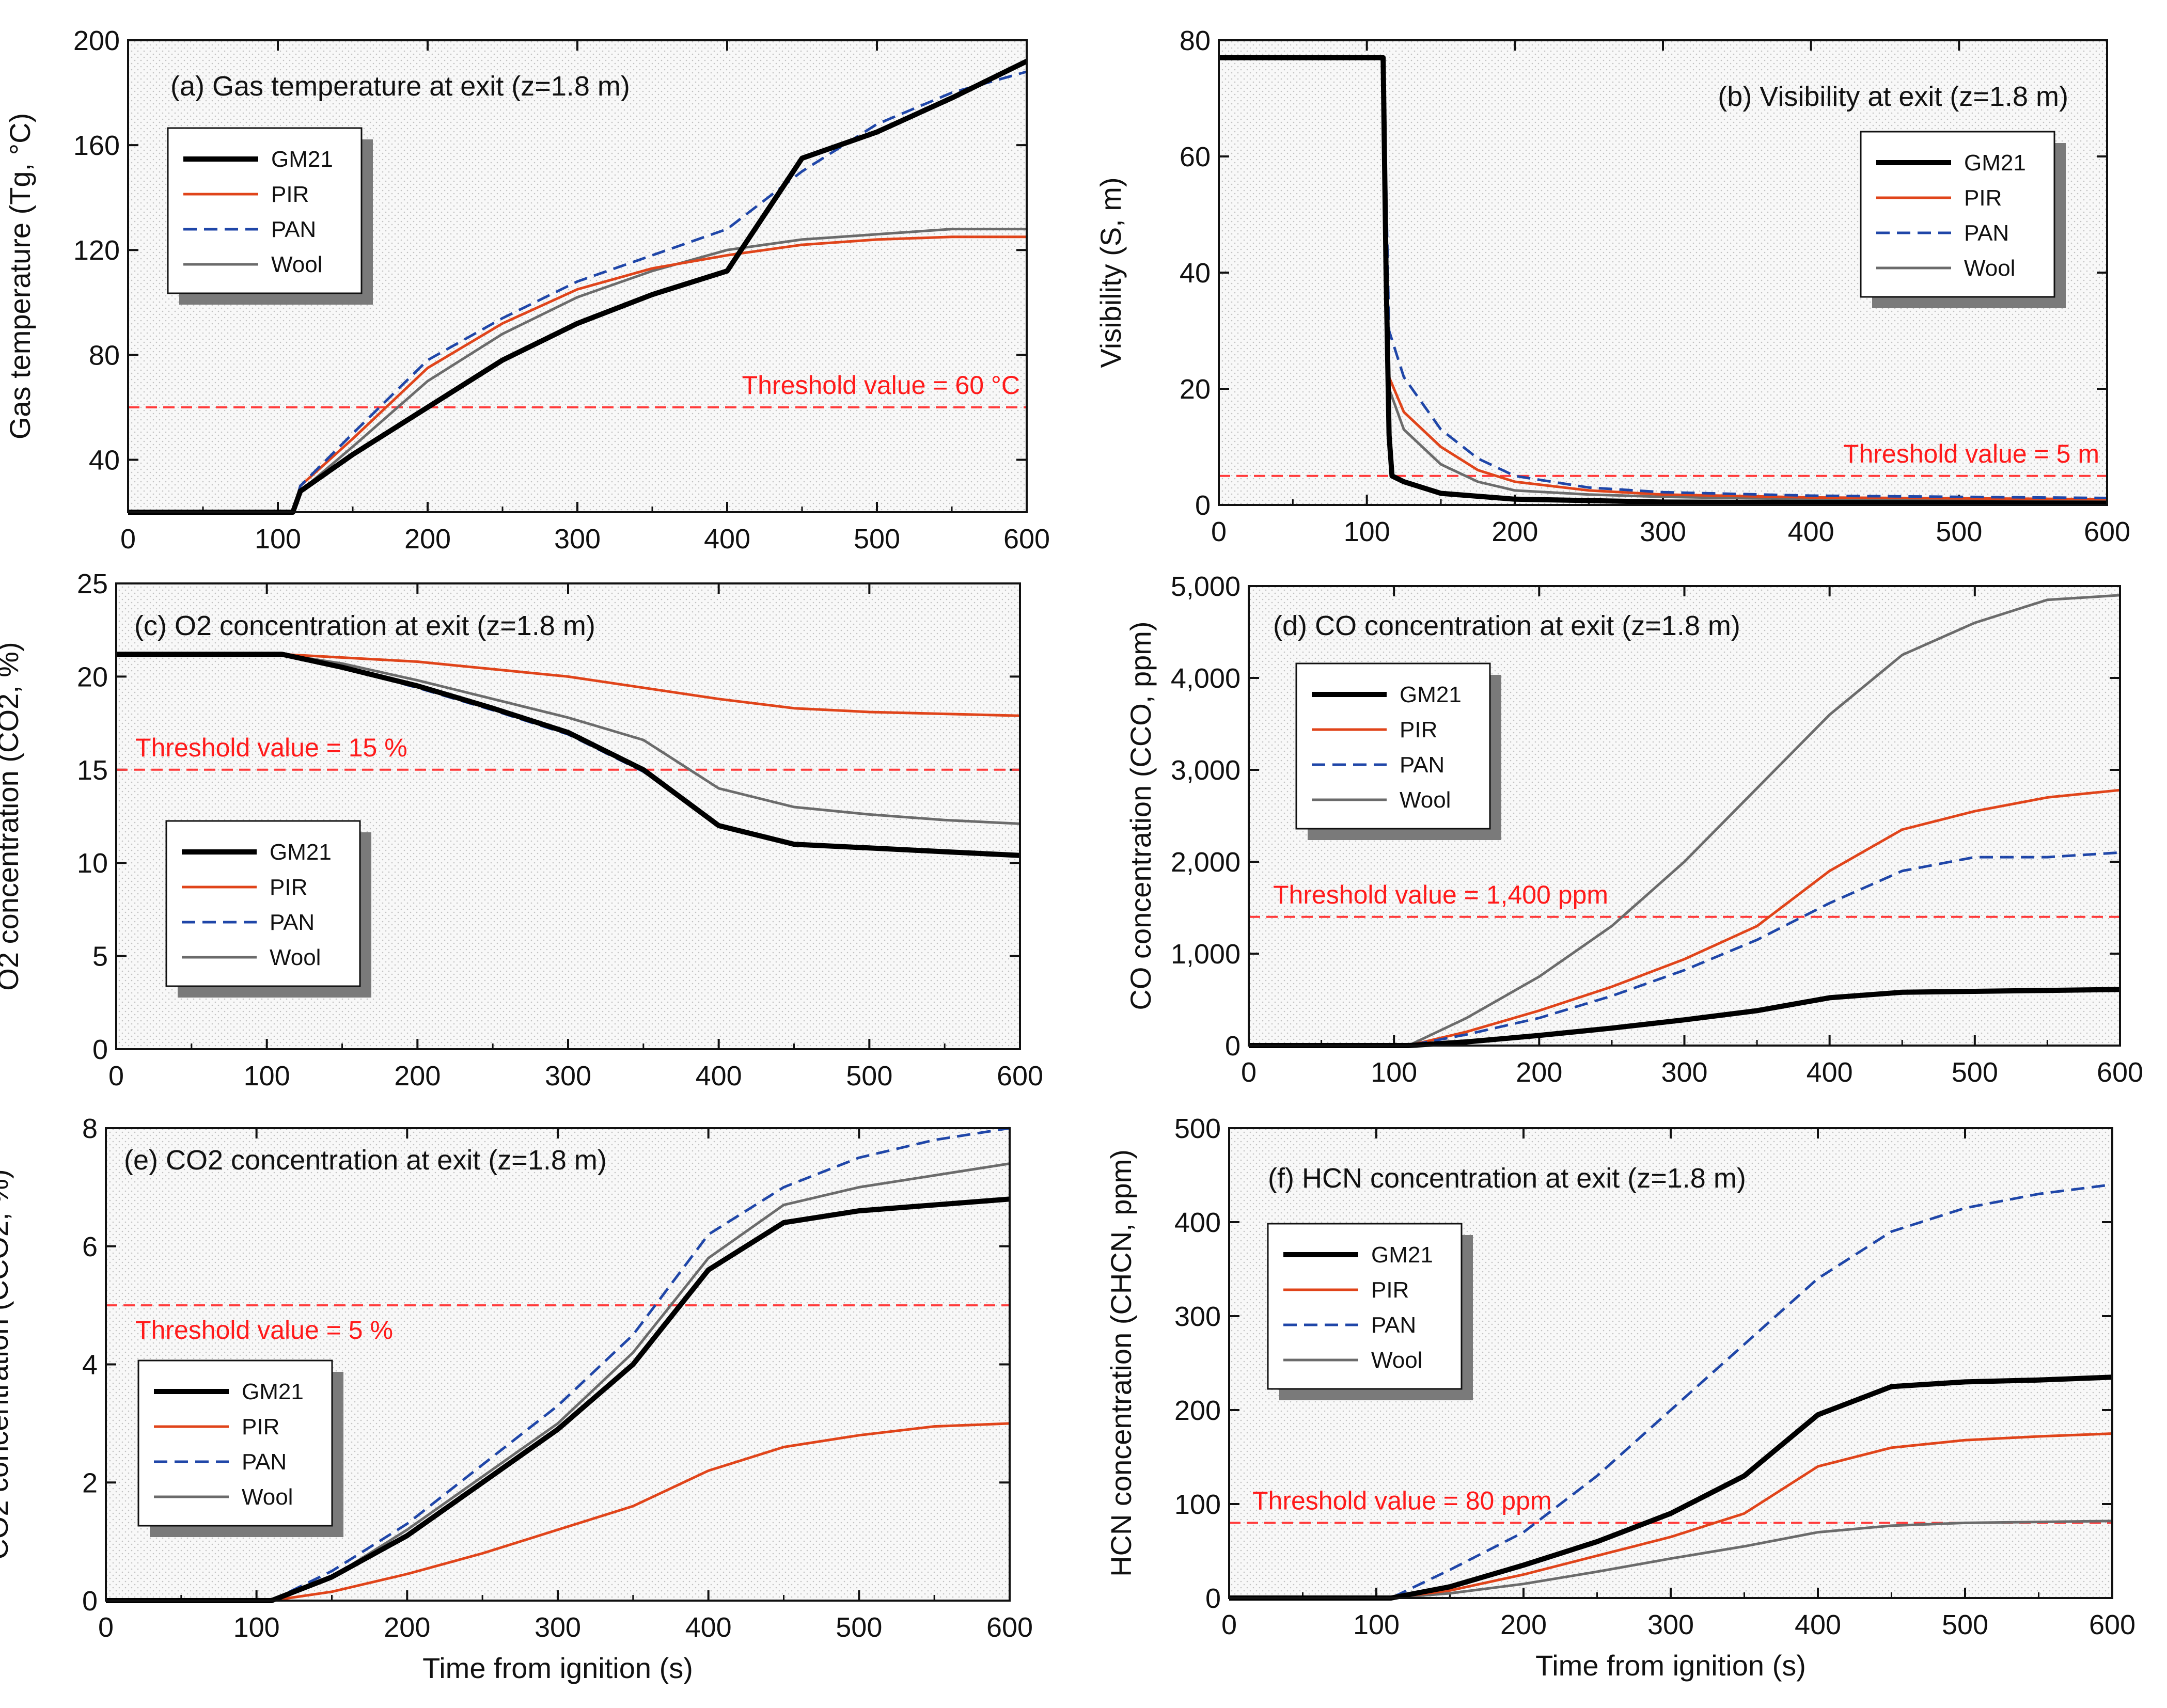  I want to click on threshold-label: Threshold value = 80 ppm, so click(1402, 1500).